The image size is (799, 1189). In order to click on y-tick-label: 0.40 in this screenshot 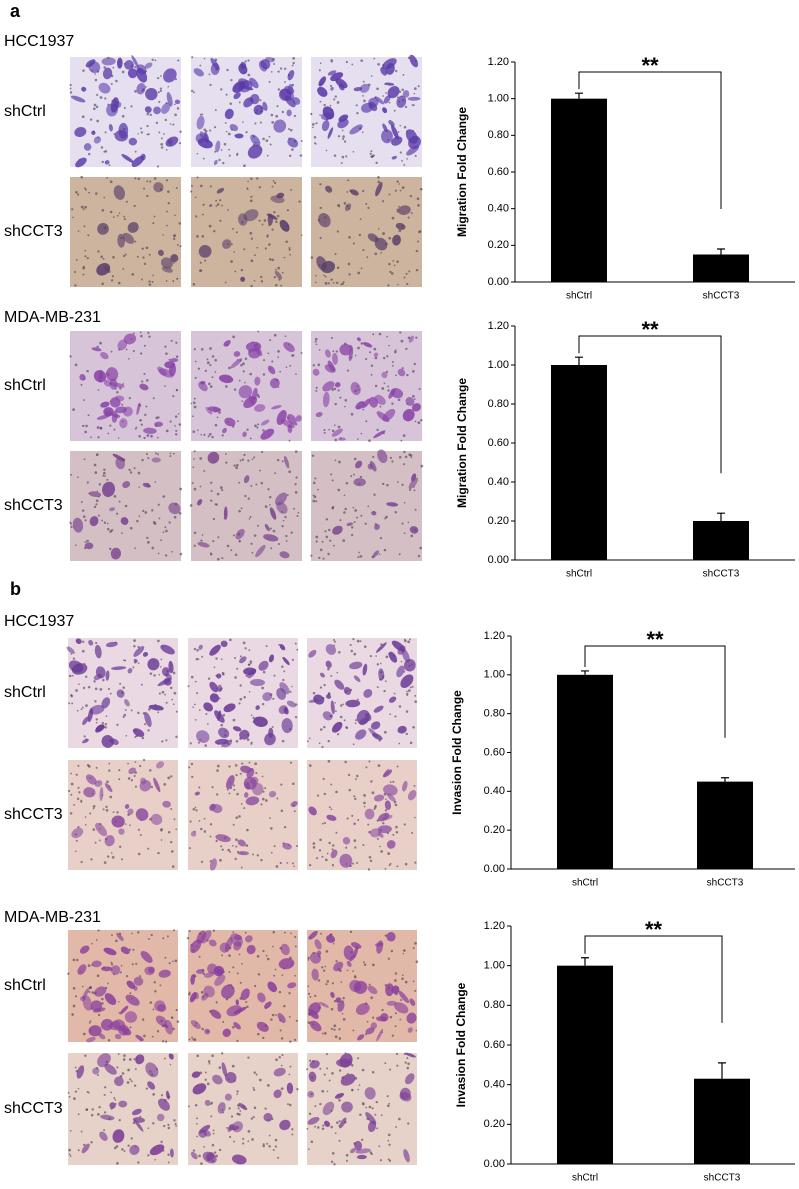, I will do `click(498, 482)`.